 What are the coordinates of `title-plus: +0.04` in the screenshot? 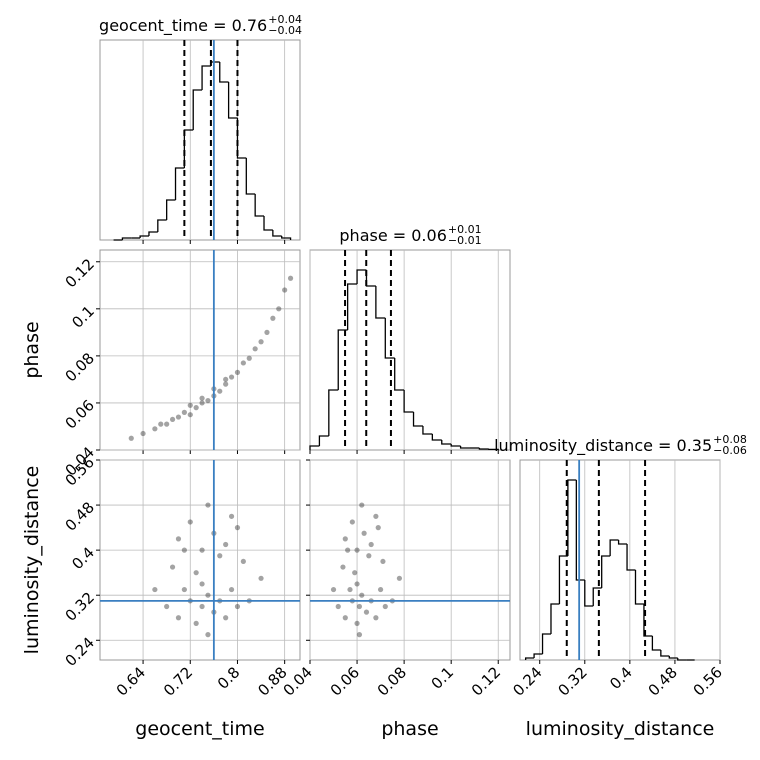 It's located at (285, 19).